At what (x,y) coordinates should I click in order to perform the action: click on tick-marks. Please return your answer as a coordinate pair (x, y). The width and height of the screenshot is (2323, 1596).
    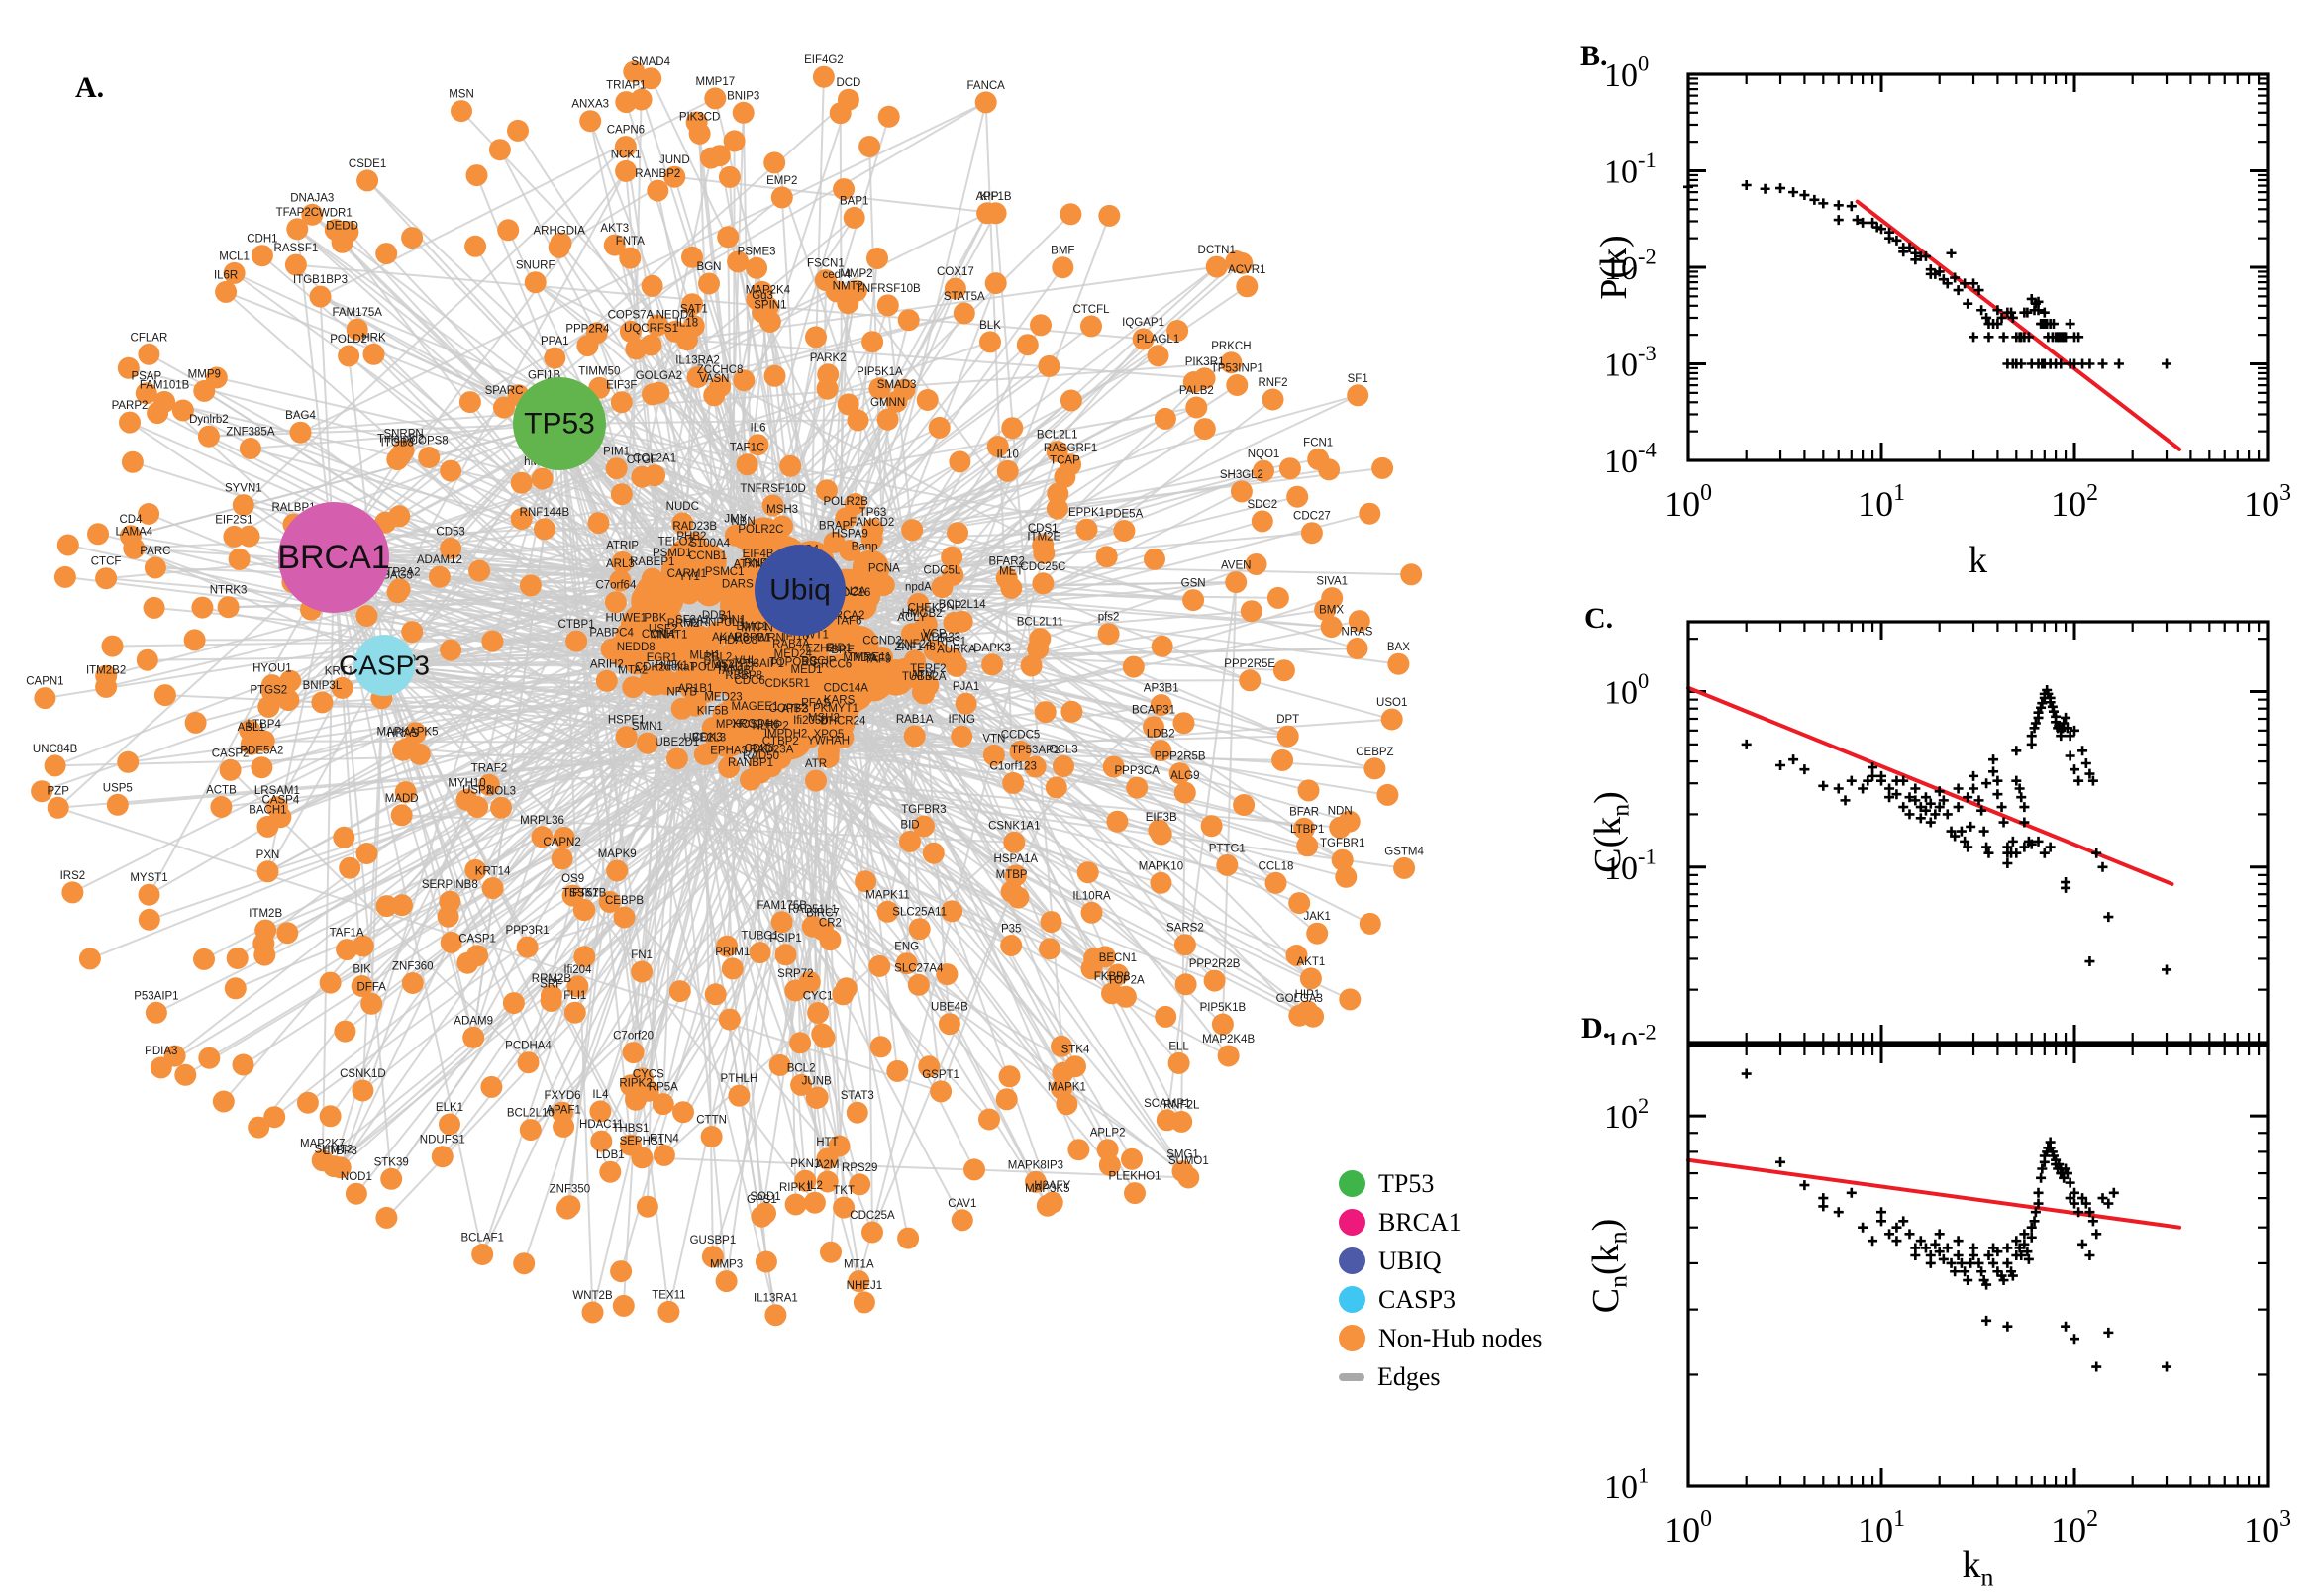
    Looking at the image, I should click on (1978, 267).